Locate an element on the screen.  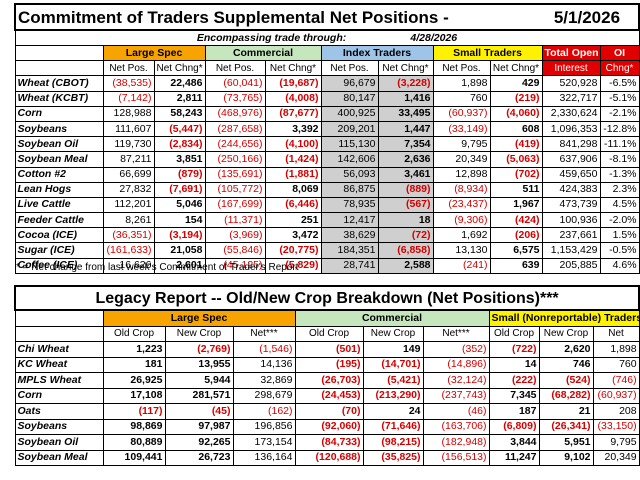
table-cell: (23,437) is located at coordinates (461, 205).